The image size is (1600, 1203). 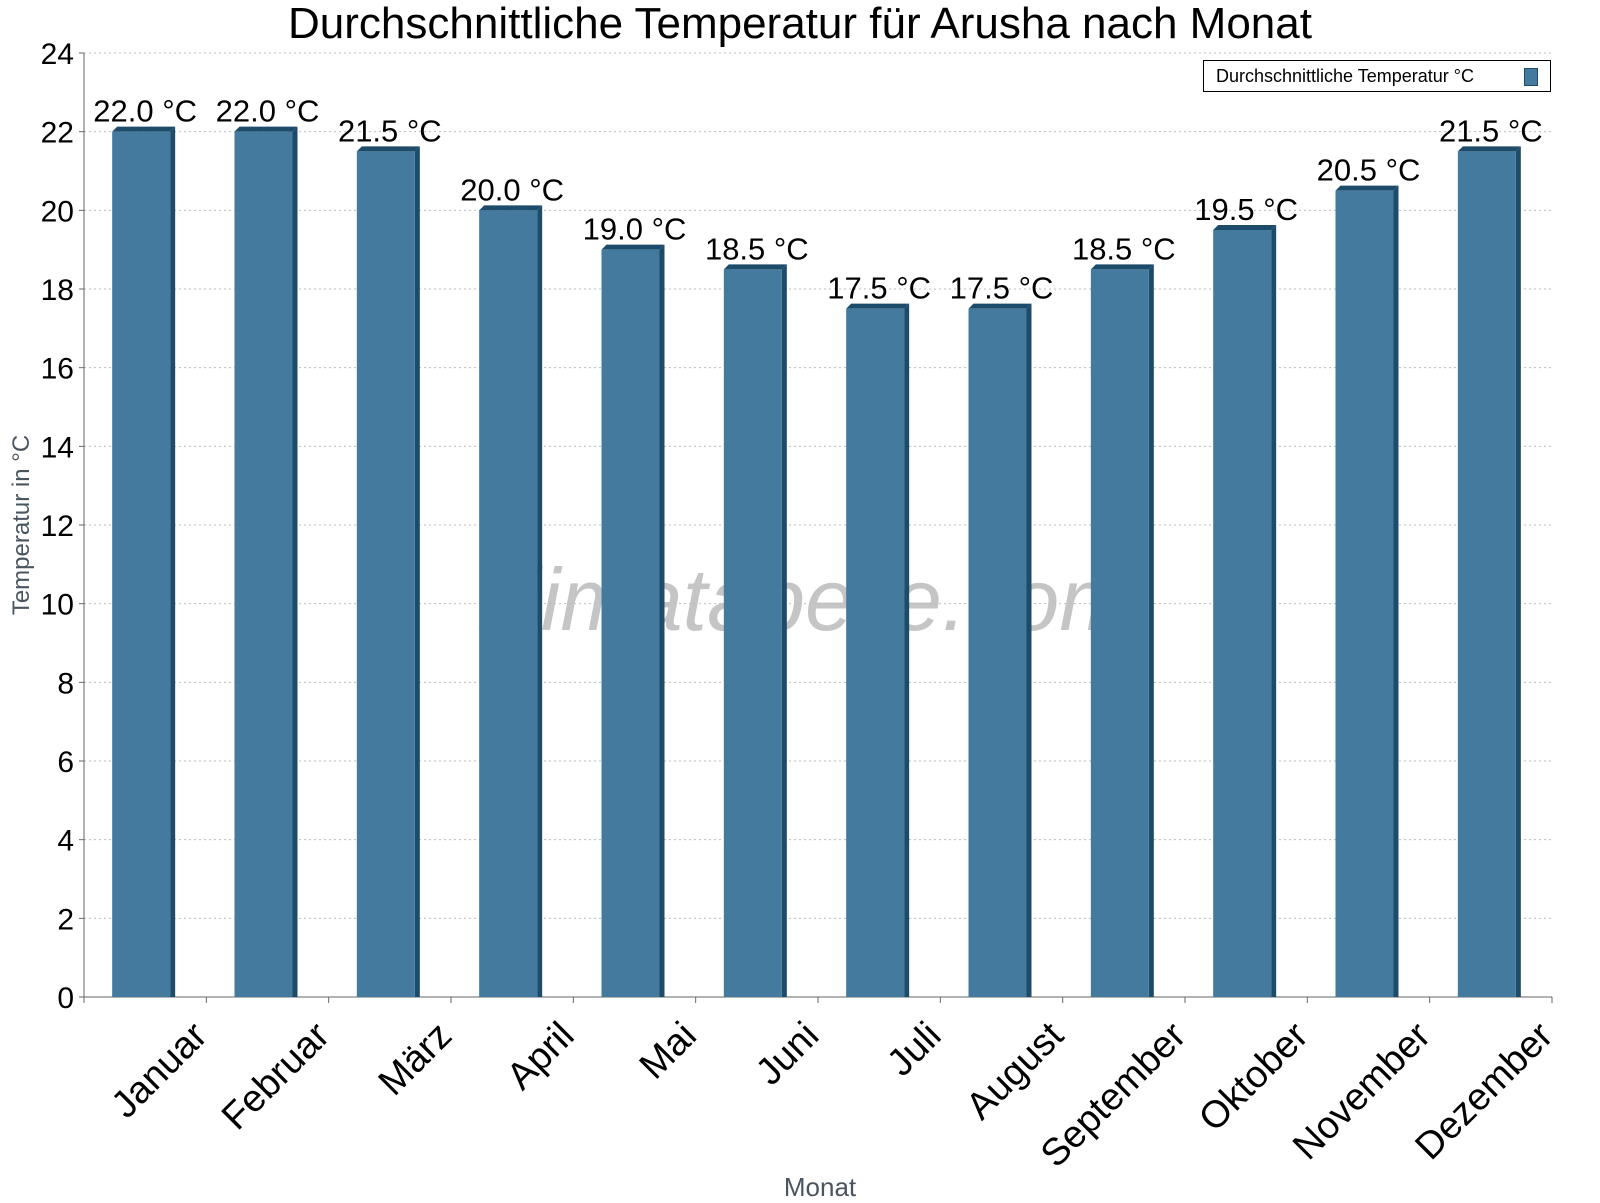 I want to click on legend-label: Durchschnittliche Temperatur °C, so click(x=1345, y=76).